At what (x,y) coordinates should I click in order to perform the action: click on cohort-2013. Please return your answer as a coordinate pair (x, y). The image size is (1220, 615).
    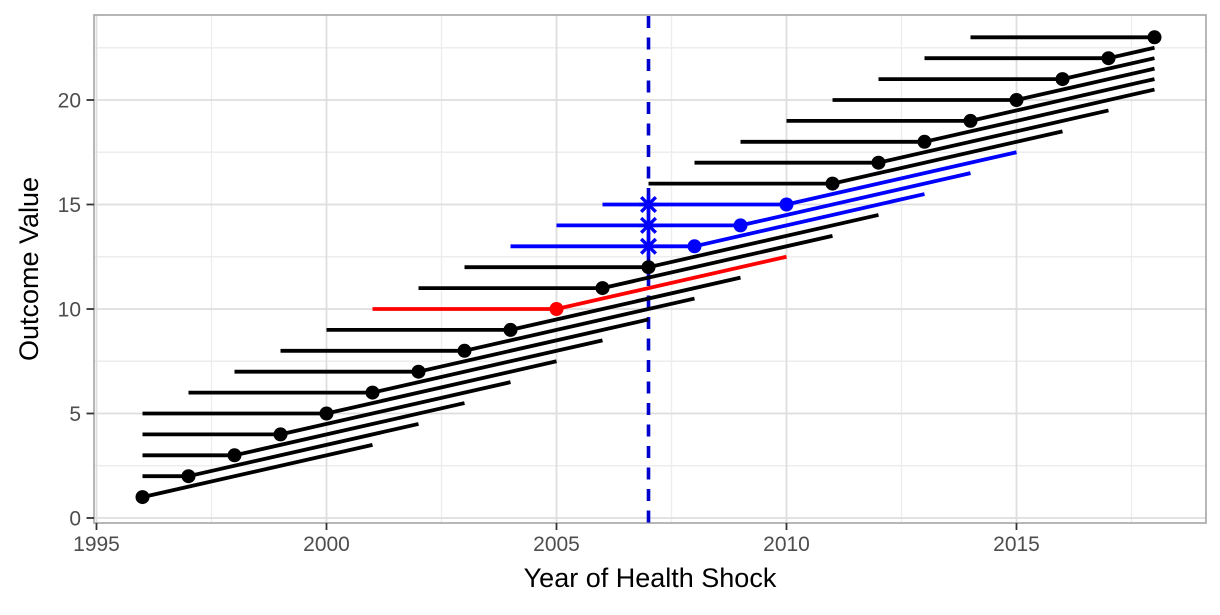
    Looking at the image, I should click on (947, 118).